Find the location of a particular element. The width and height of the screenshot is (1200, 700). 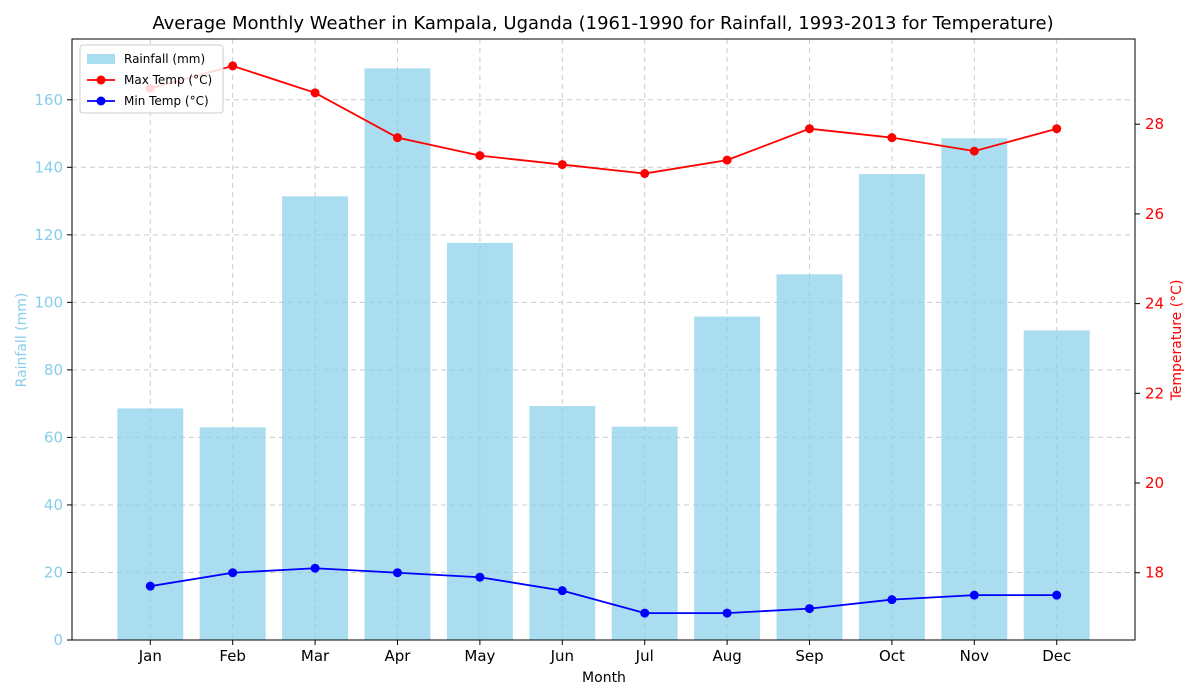

x-tick-label: Sep is located at coordinates (809, 656).